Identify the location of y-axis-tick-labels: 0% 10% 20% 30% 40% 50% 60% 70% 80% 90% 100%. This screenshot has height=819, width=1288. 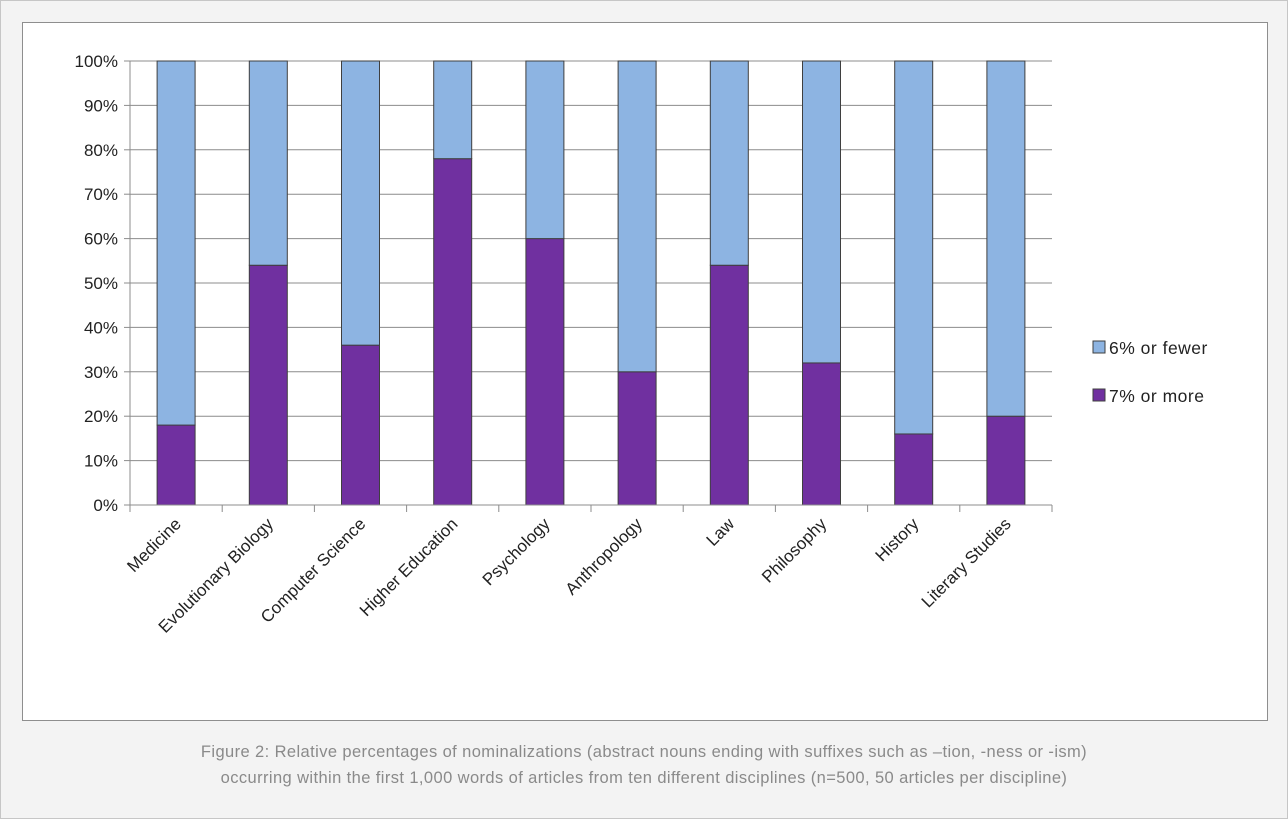
(96, 283).